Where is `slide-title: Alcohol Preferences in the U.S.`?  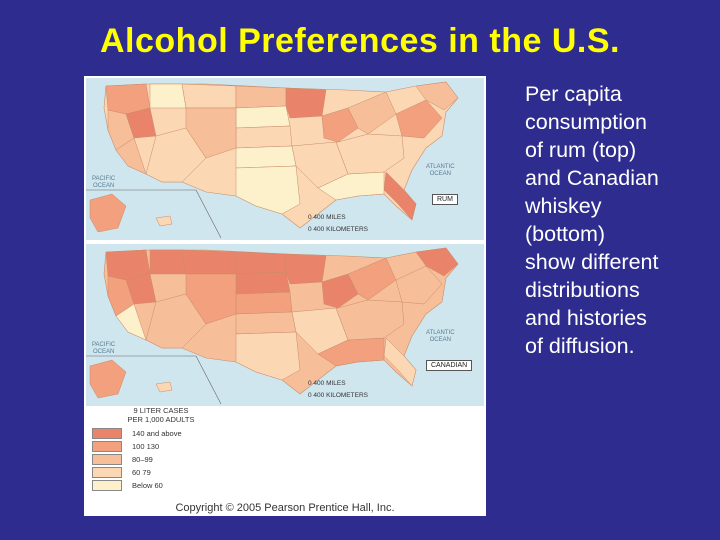 slide-title: Alcohol Preferences in the U.S. is located at coordinates (360, 41).